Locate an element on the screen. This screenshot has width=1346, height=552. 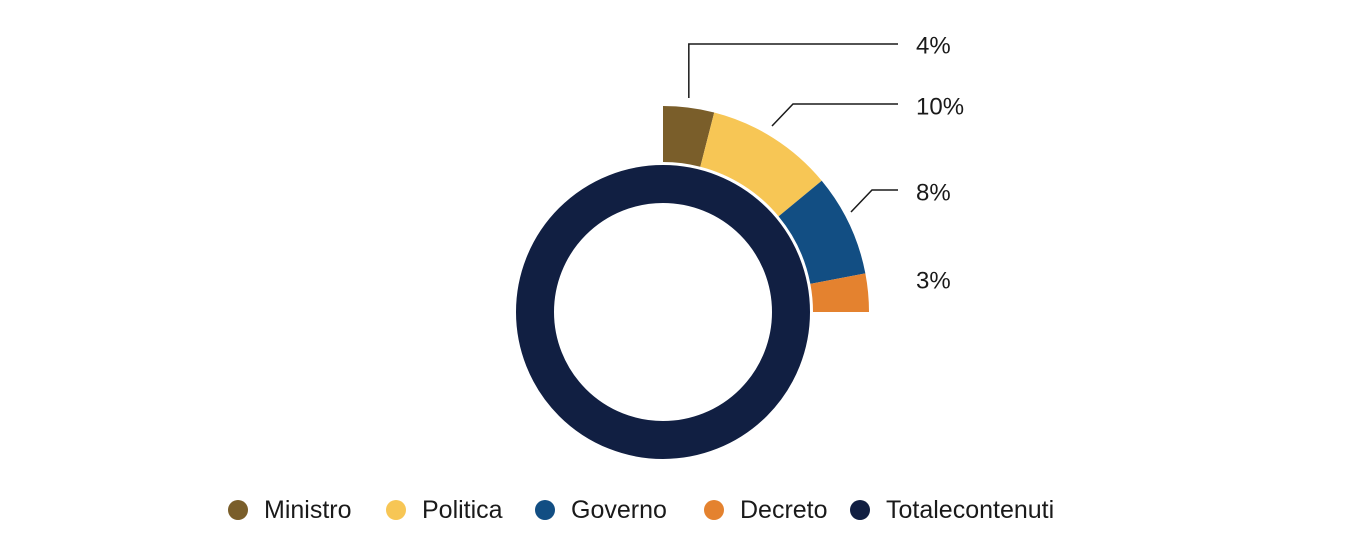
segment-politica is located at coordinates (761, 164).